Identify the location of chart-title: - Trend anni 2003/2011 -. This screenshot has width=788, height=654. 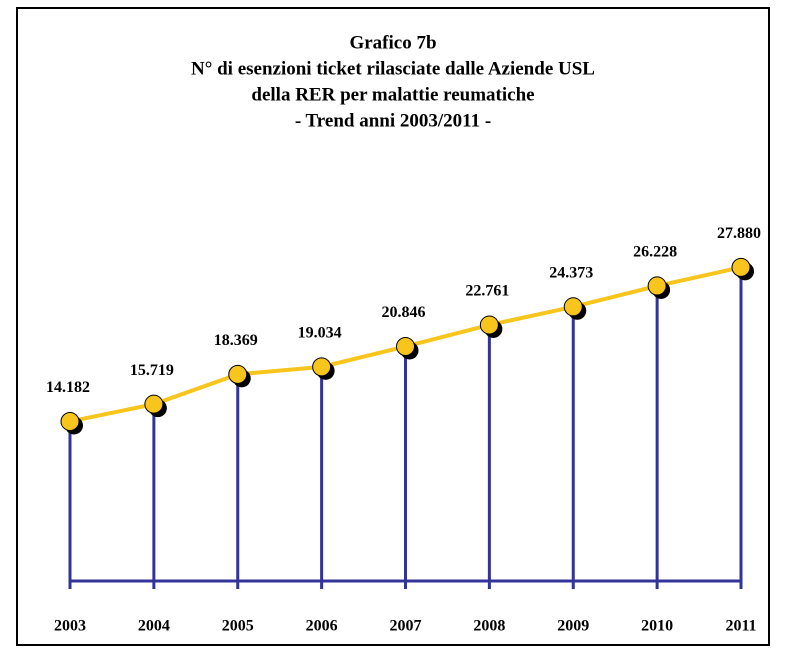
(393, 120).